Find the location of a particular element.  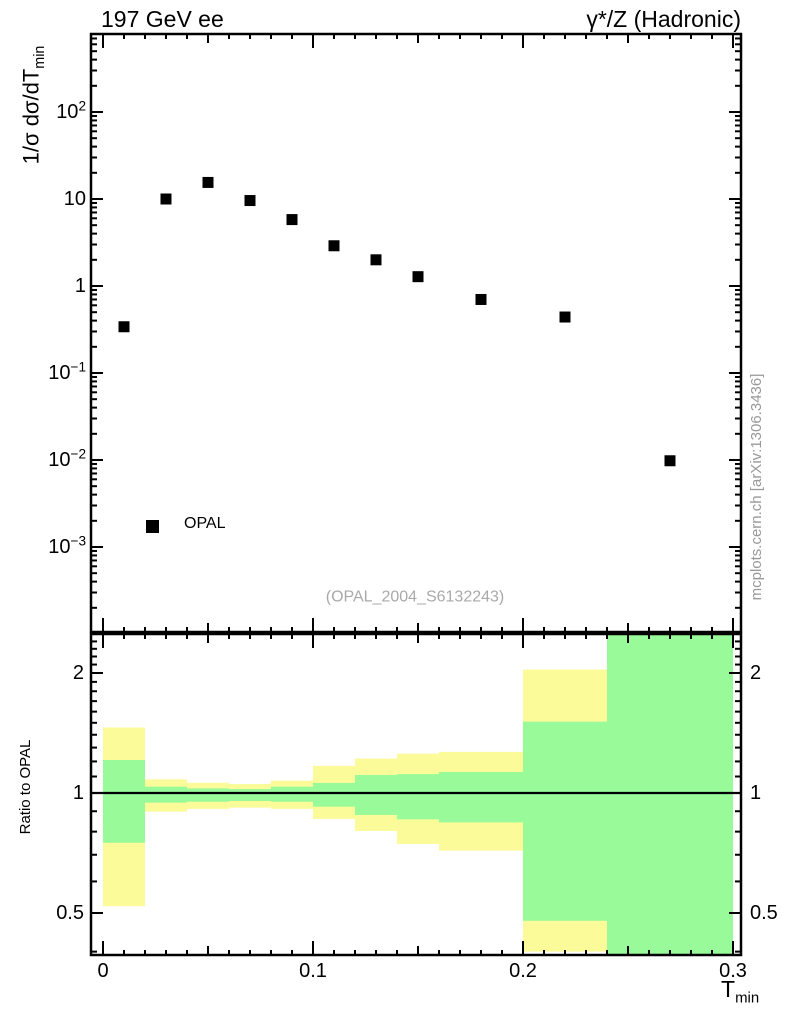

y-tick-label-ratio-left: 0.5 is located at coordinates (70, 913).